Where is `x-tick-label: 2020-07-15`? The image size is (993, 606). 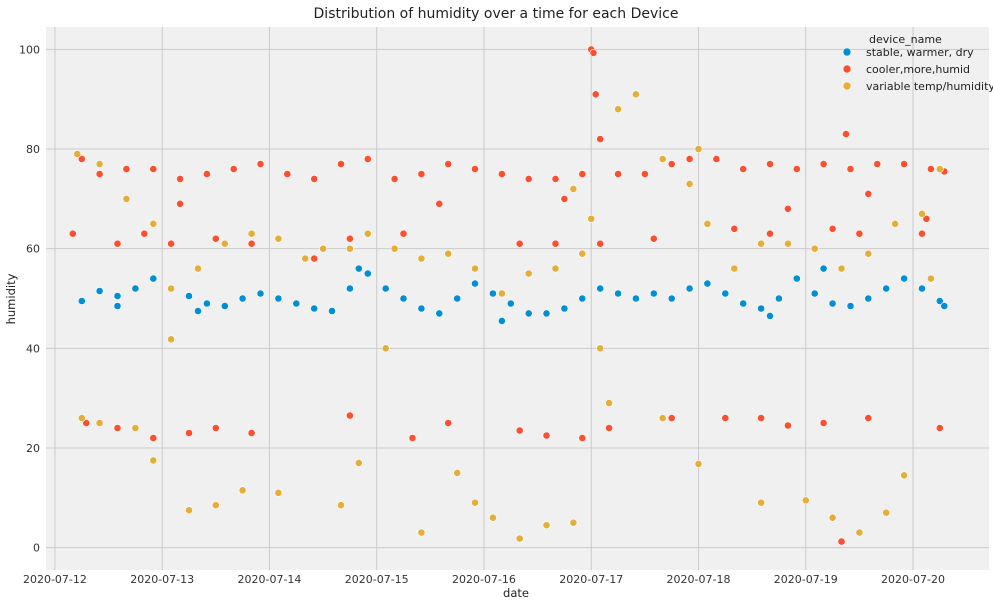 x-tick-label: 2020-07-15 is located at coordinates (377, 579).